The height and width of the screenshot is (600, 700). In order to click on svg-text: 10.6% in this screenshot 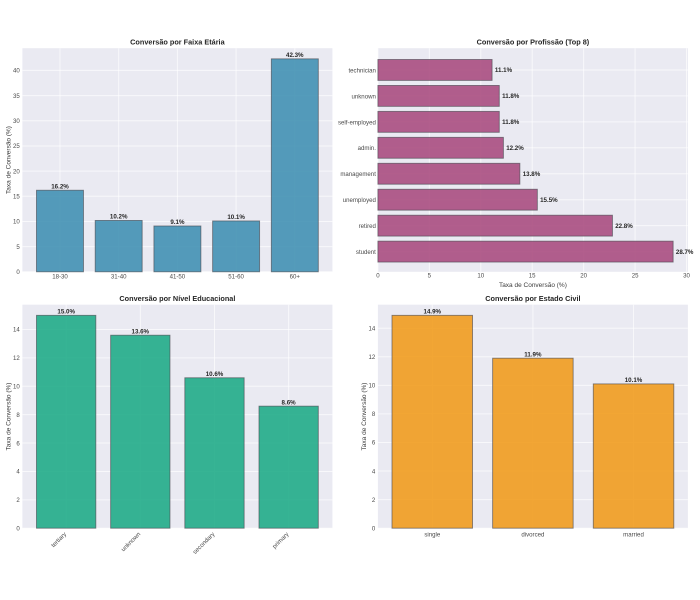, I will do `click(215, 374)`.